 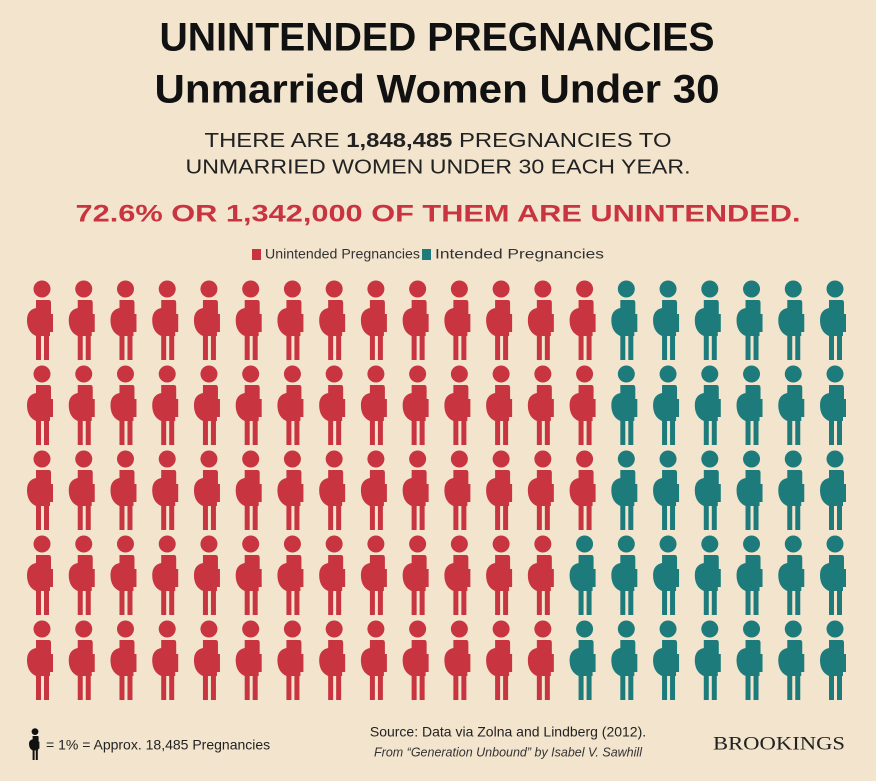 What do you see at coordinates (438, 167) in the screenshot?
I see `intro-line: UNMARRIED WOMEN UNDER 30 EACH YEAR.` at bounding box center [438, 167].